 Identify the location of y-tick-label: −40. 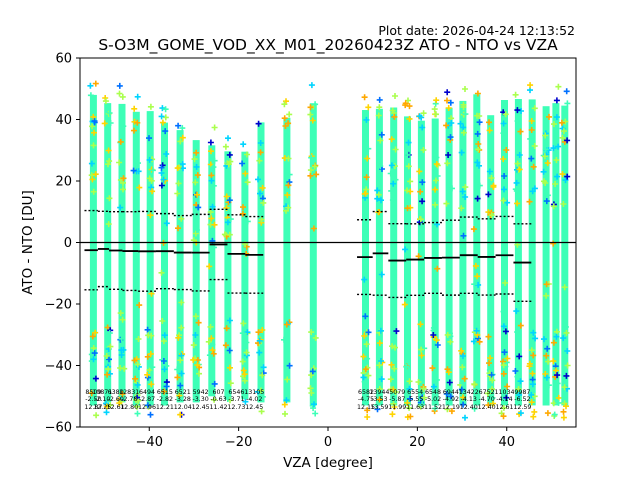
(58, 366).